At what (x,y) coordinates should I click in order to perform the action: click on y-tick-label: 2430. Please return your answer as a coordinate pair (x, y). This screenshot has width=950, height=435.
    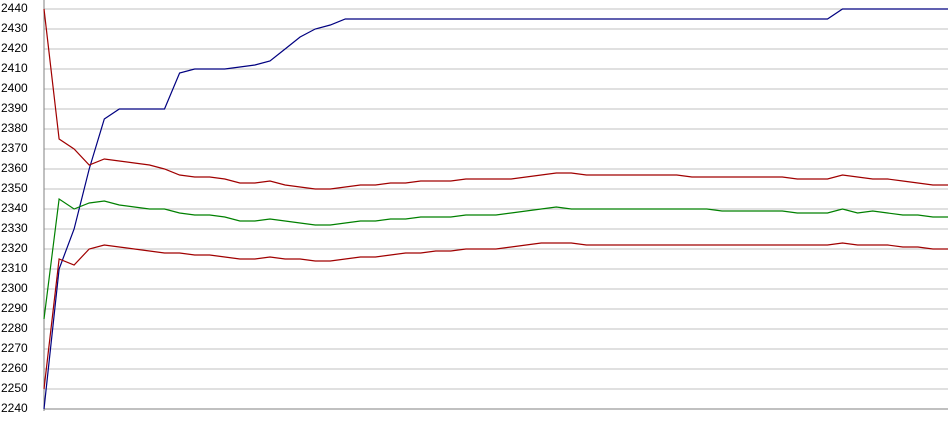
    Looking at the image, I should click on (14, 28).